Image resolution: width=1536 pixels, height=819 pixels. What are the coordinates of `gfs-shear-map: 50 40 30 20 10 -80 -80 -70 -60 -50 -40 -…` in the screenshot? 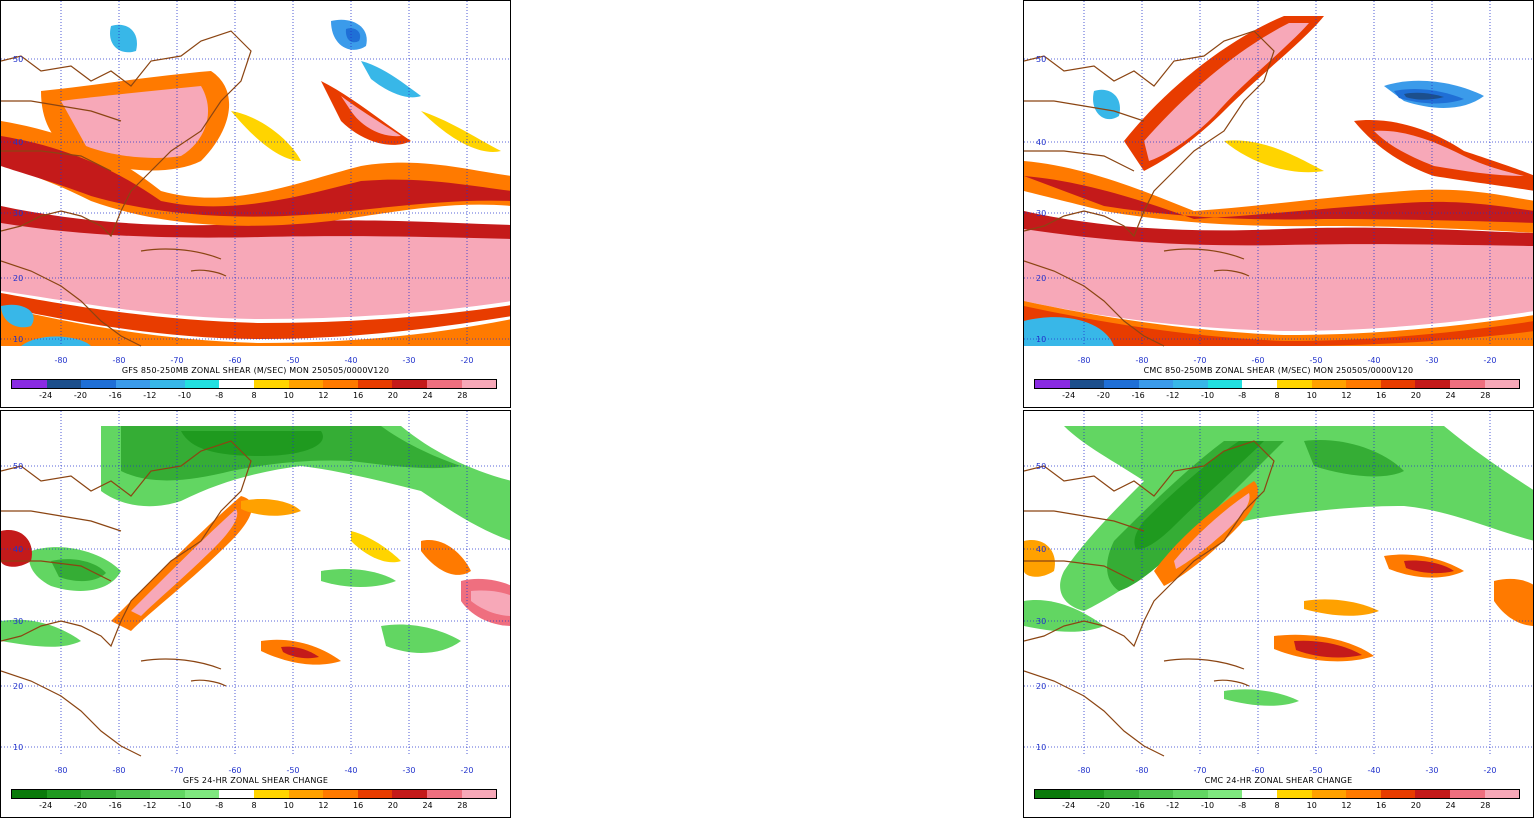 It's located at (255, 183).